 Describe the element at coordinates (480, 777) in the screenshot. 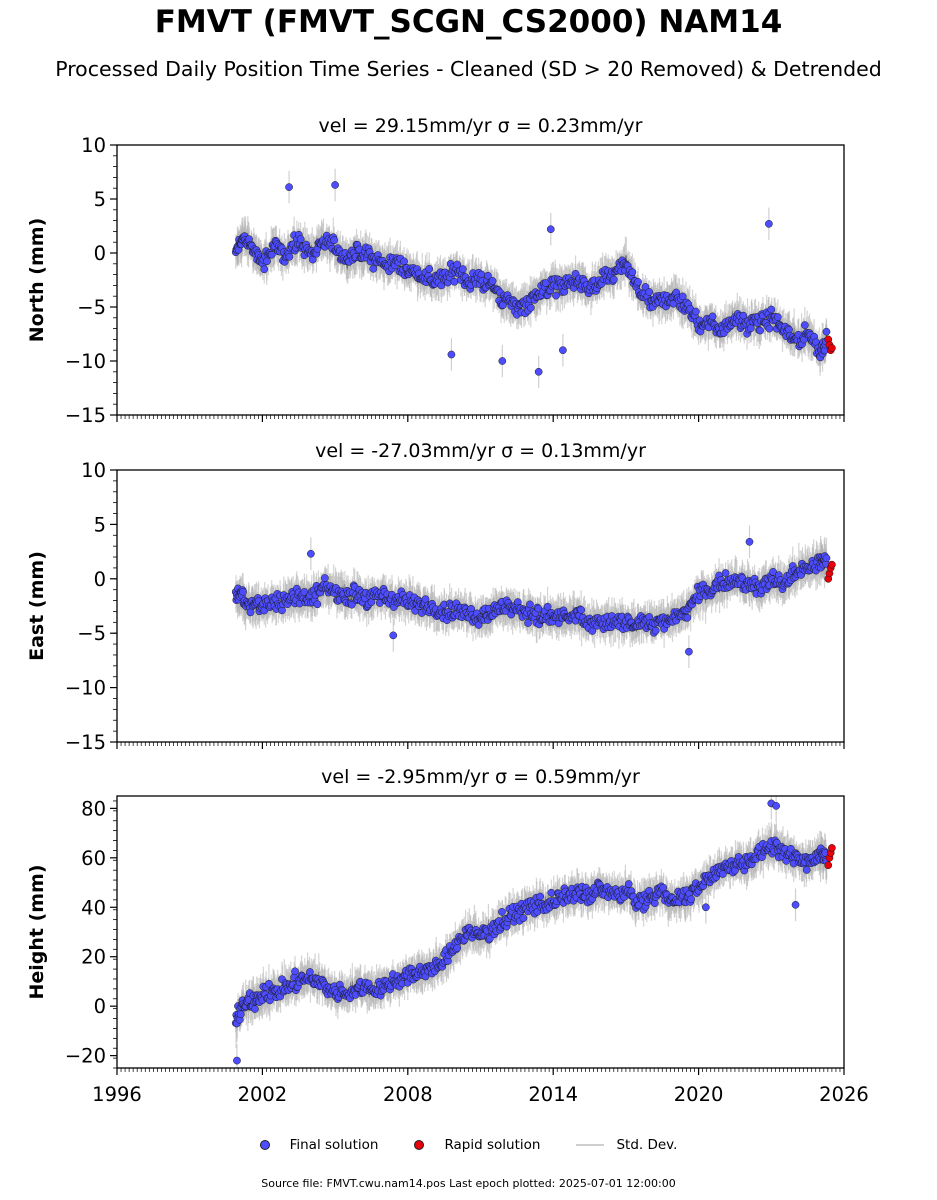

I see `panel-title: vel = -2.95mm/yr σ = 0.59mm/yr` at that location.